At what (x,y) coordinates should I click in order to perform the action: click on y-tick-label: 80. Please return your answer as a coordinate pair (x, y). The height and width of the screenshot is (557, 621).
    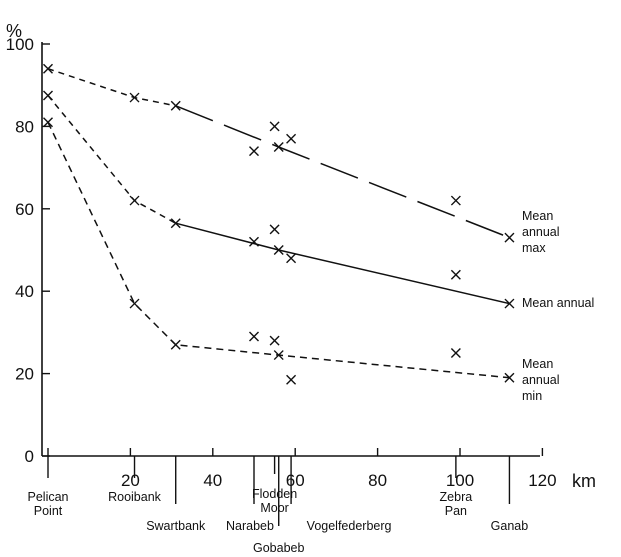
    Looking at the image, I should click on (24, 126).